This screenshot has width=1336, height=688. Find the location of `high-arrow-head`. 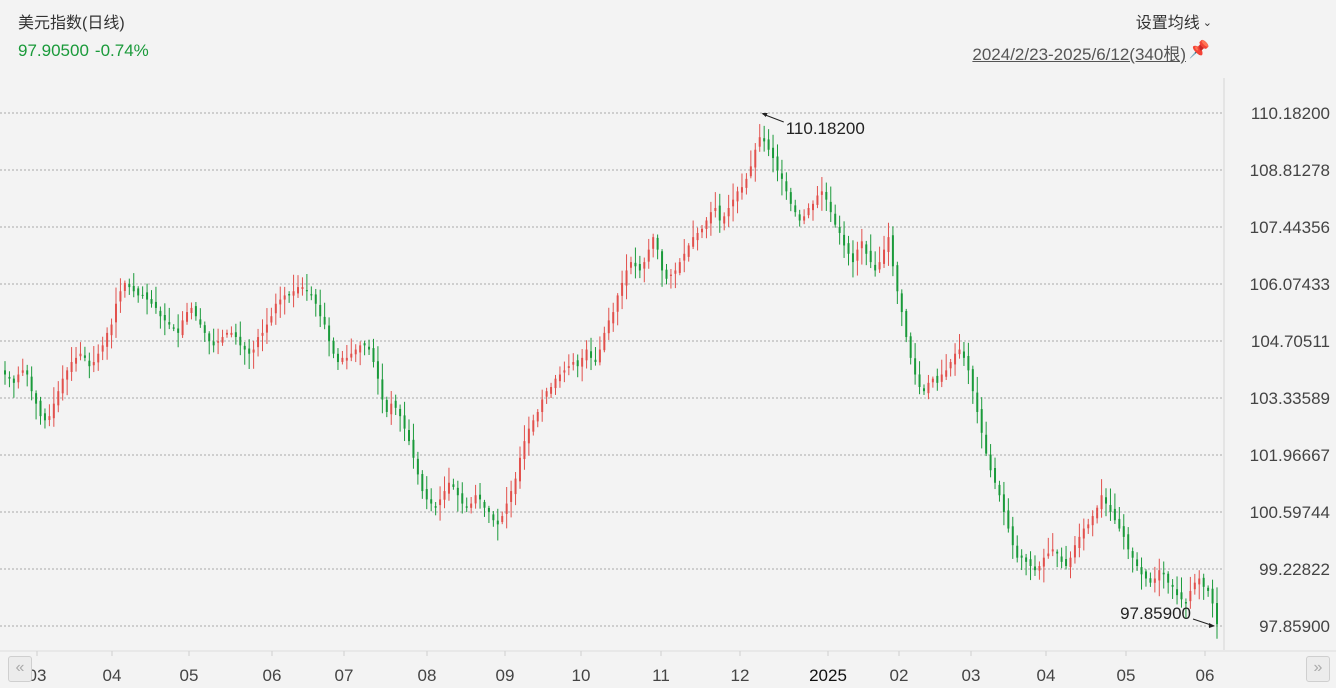

high-arrow-head is located at coordinates (764, 115).